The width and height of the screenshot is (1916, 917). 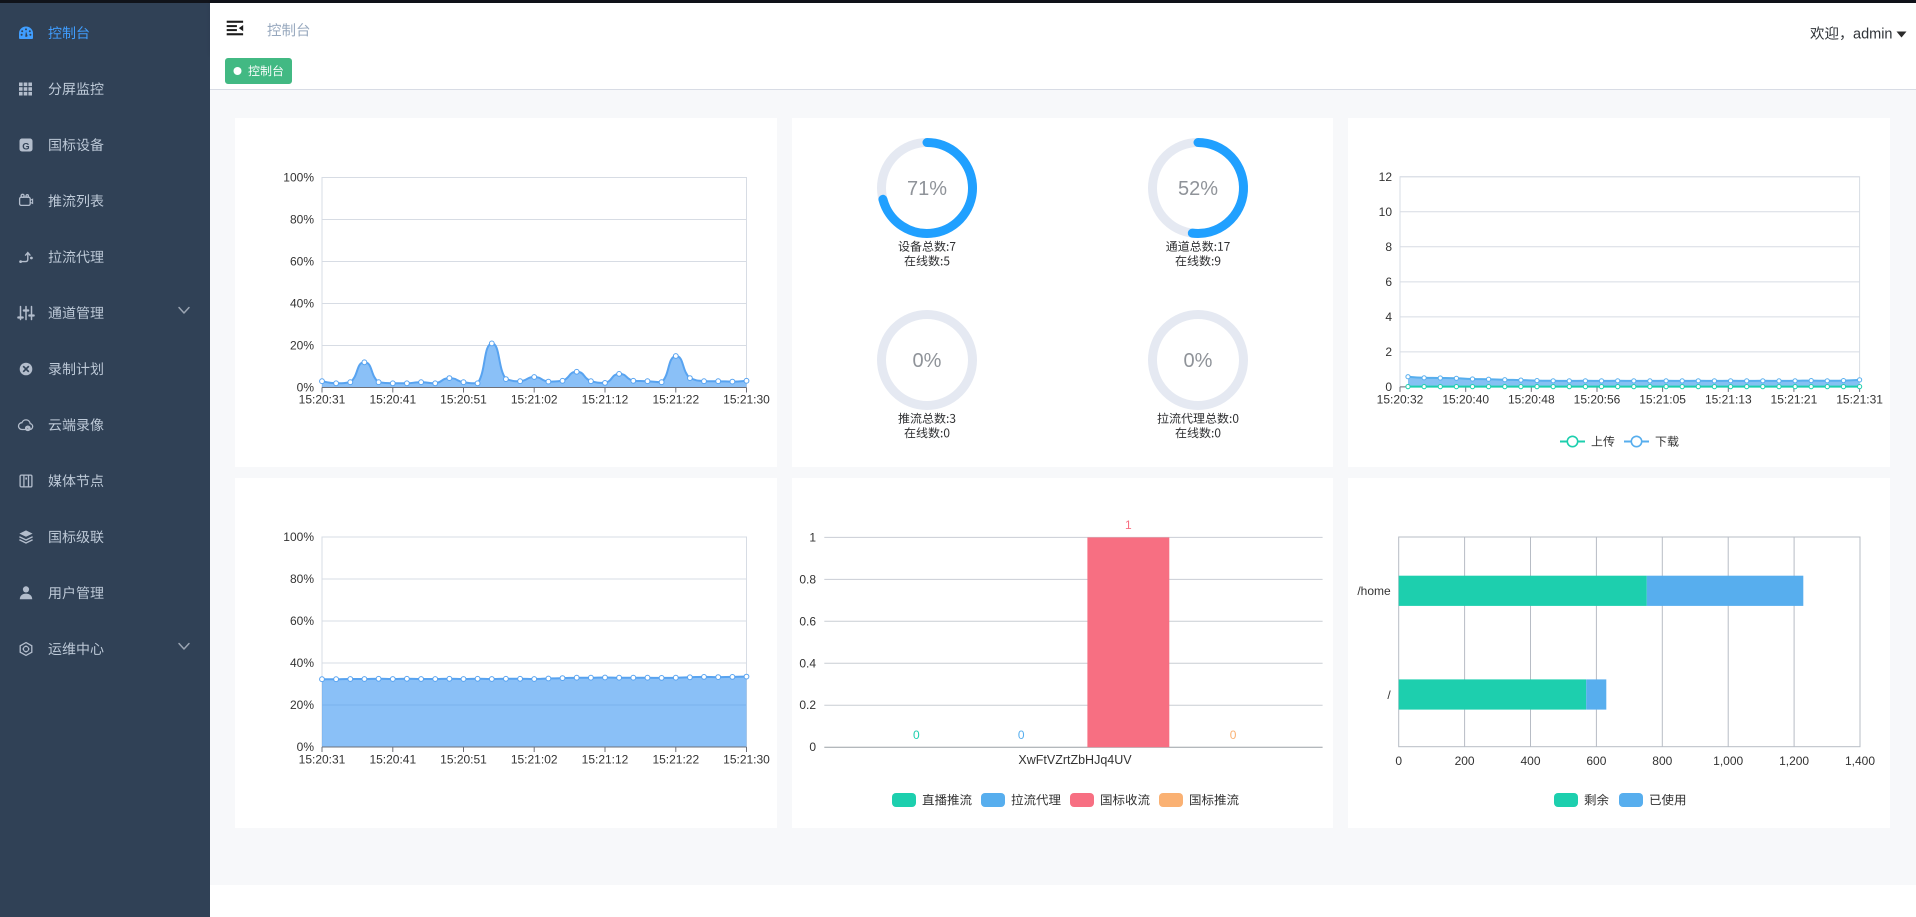 What do you see at coordinates (1596, 761) in the screenshot?
I see `svg-text: 600` at bounding box center [1596, 761].